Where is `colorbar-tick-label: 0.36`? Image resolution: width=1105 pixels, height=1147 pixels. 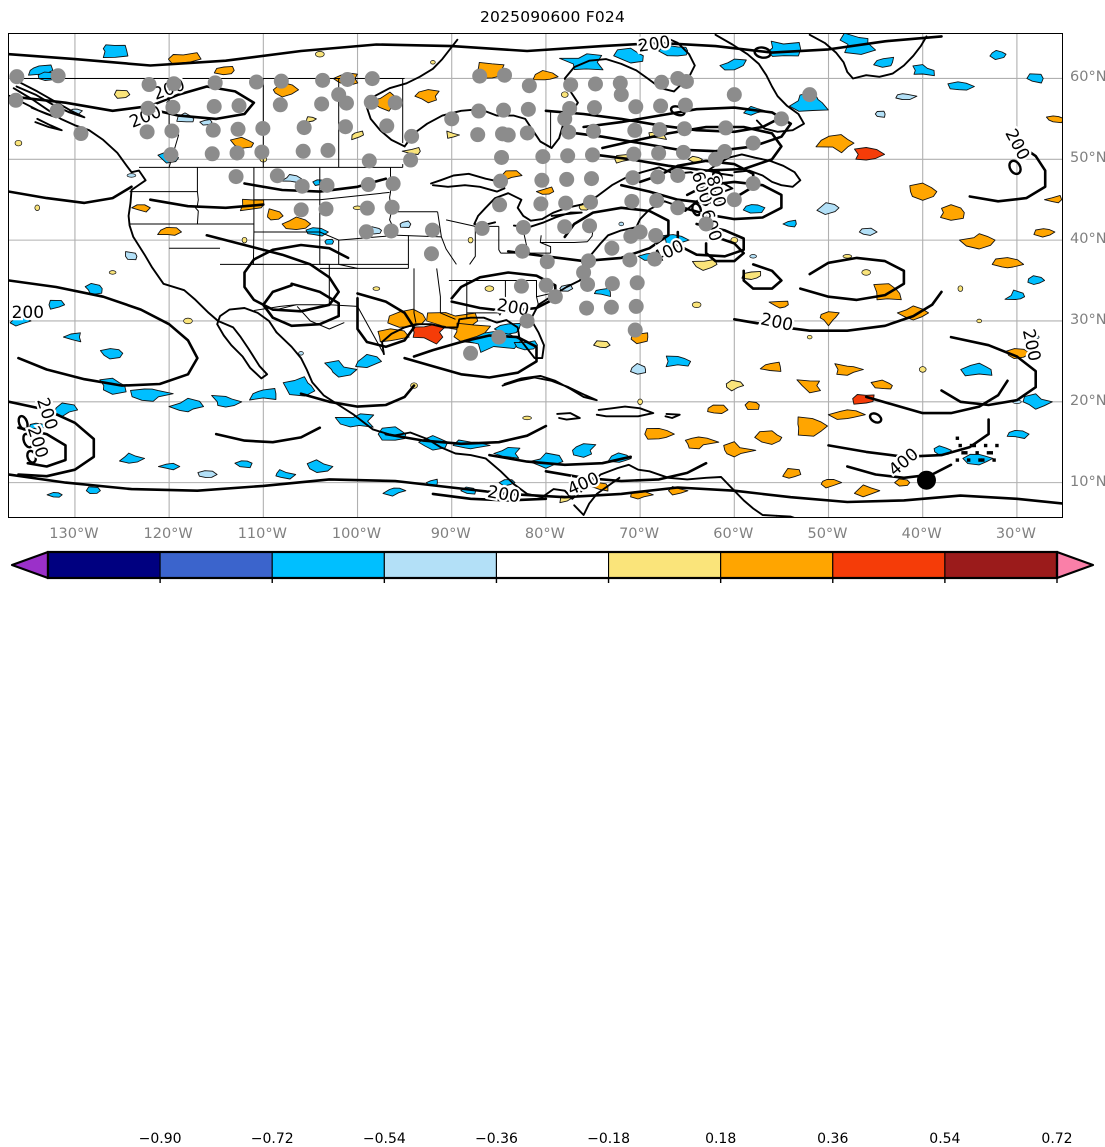 colorbar-tick-label: 0.36 is located at coordinates (833, 1139).